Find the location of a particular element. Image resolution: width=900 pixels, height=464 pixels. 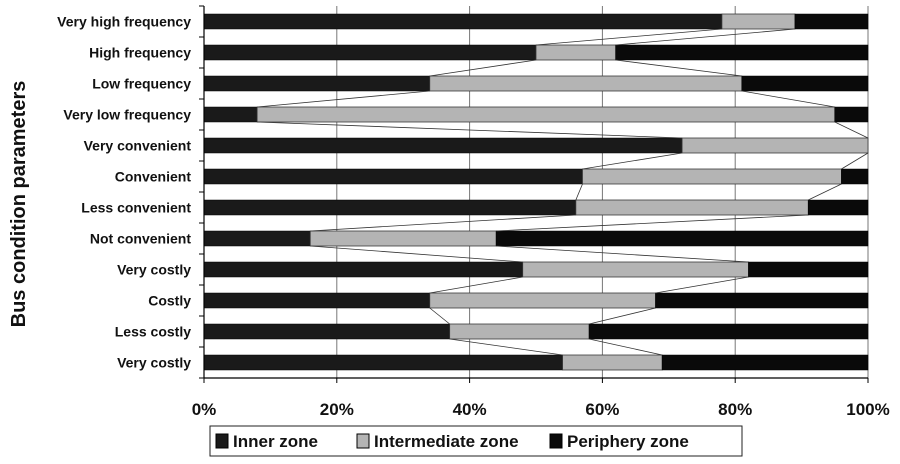

x-tick-label: 0% is located at coordinates (204, 409).